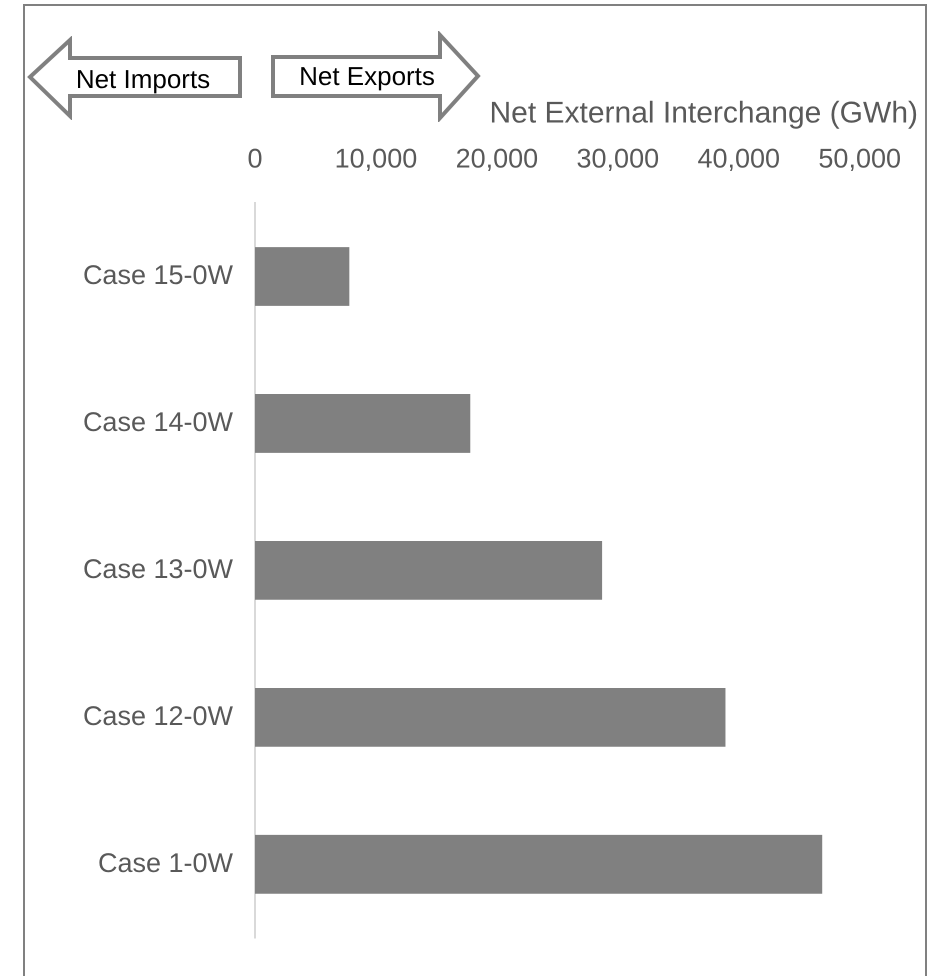 The height and width of the screenshot is (976, 928). Describe the element at coordinates (255, 158) in the screenshot. I see `x-tick-label: 0` at that location.